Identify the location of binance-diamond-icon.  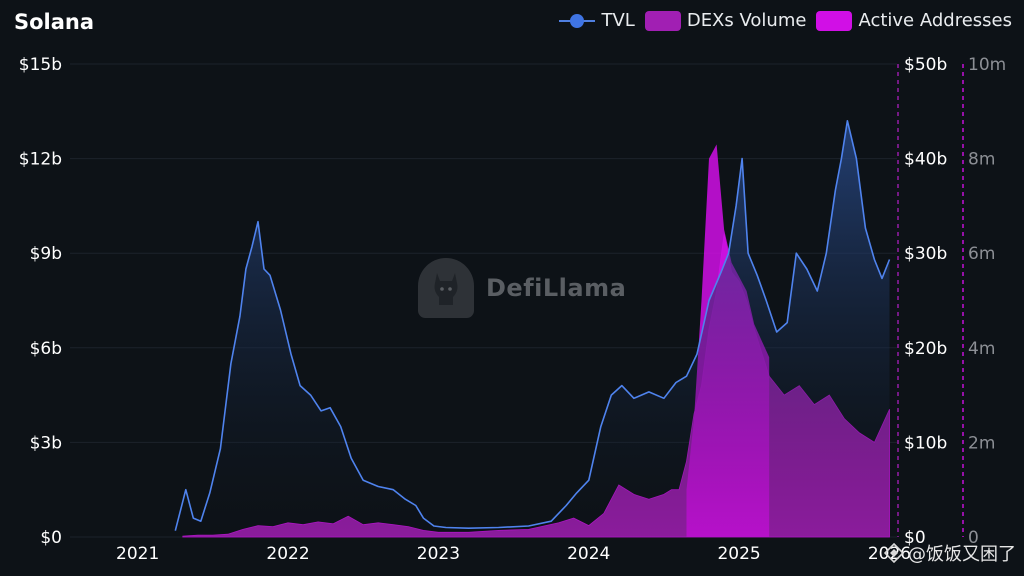
(894, 553).